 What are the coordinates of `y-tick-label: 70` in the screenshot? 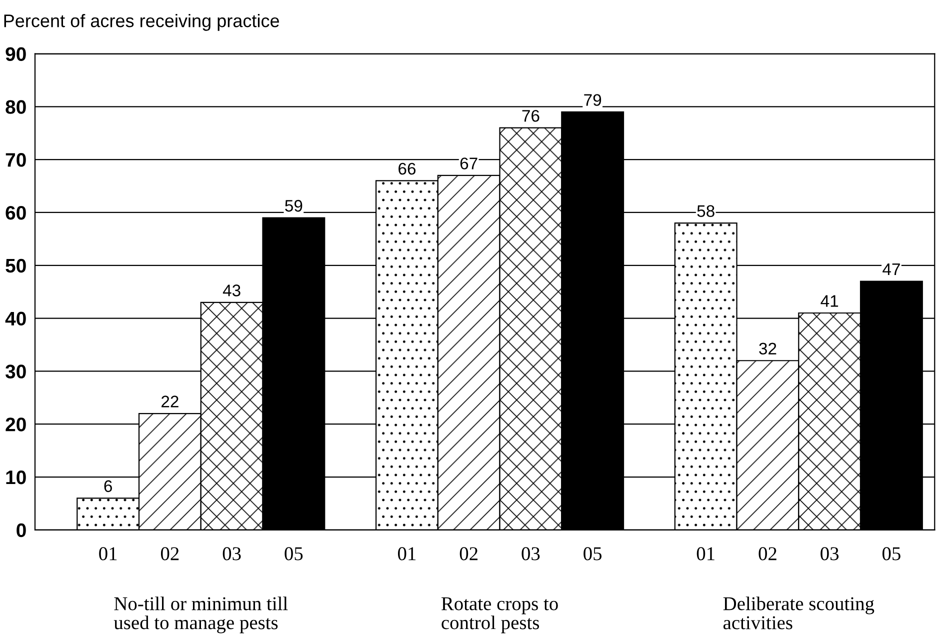 It's located at (16, 160).